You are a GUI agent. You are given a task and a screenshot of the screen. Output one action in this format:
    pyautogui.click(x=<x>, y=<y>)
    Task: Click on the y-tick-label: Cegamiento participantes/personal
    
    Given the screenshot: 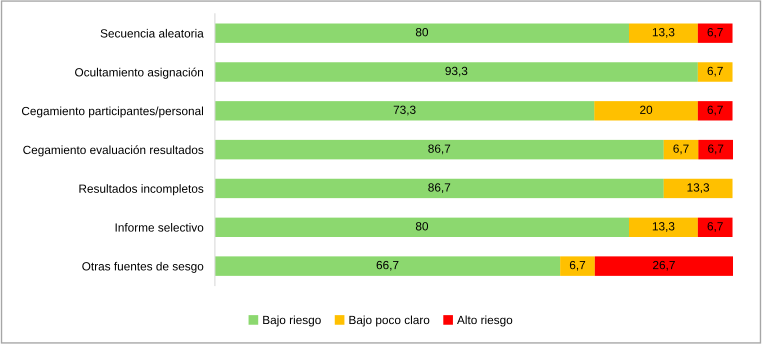 What is the action you would take?
    pyautogui.click(x=112, y=112)
    